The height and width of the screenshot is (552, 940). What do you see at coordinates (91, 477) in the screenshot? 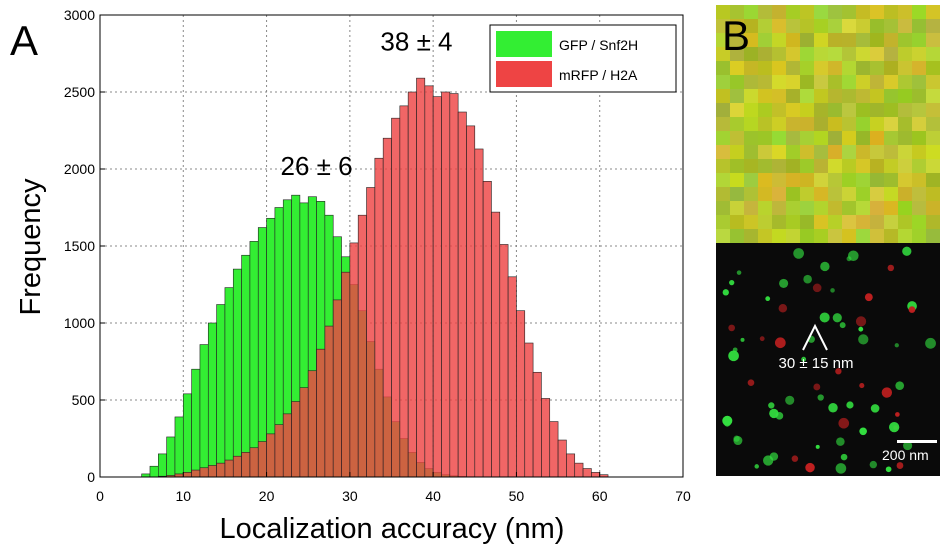
I see `y-tick-label: 0` at bounding box center [91, 477].